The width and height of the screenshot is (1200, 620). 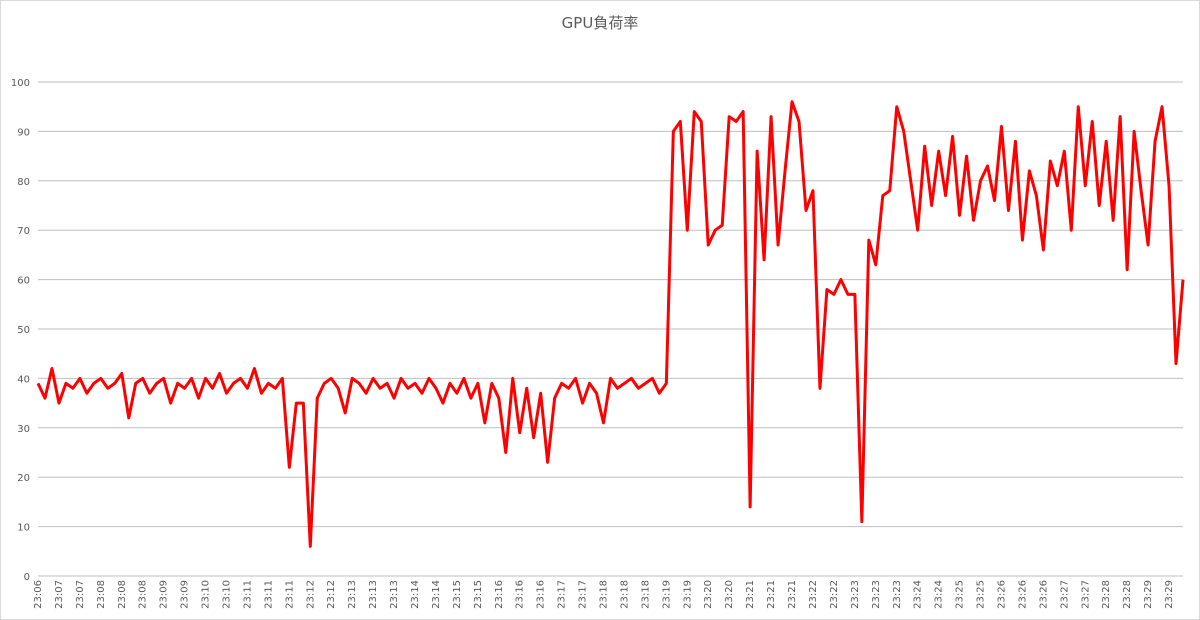 What do you see at coordinates (23, 429) in the screenshot?
I see `y-tick-label: 30` at bounding box center [23, 429].